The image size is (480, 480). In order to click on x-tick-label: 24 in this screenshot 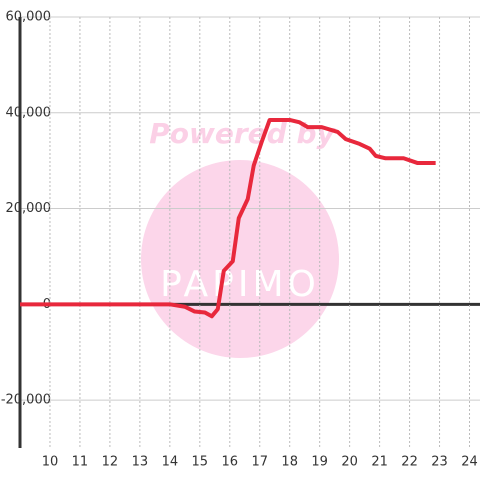, I will do `click(469, 462)`.